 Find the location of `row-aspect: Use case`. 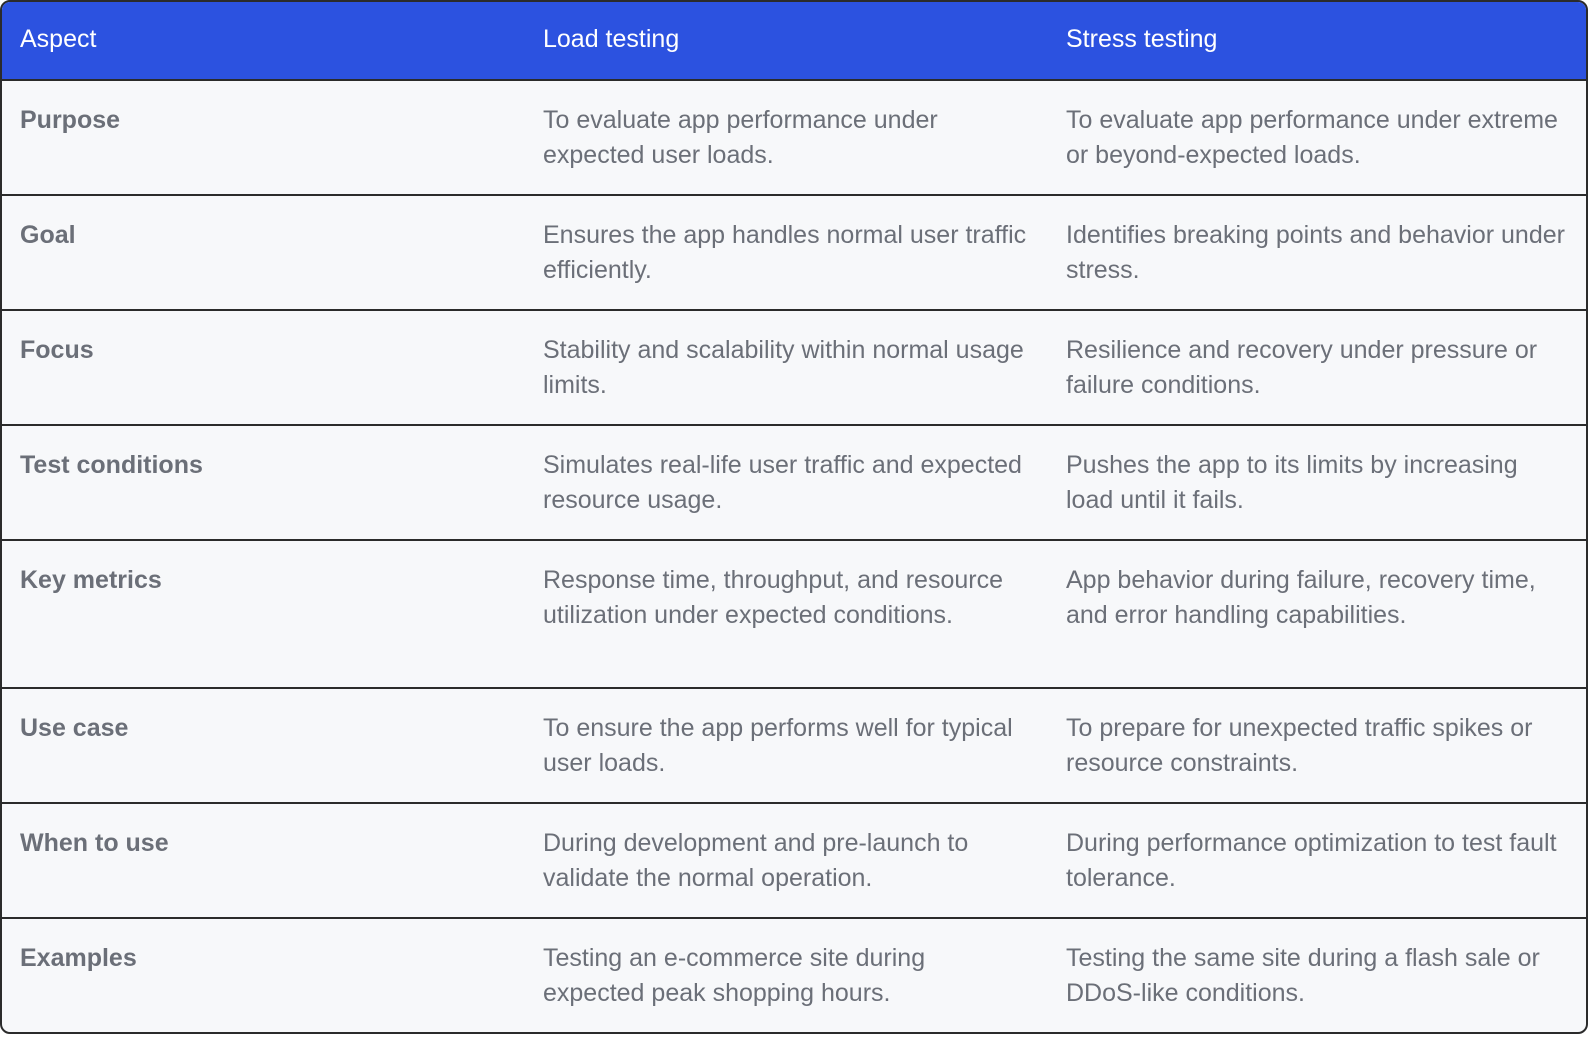

row-aspect: Use case is located at coordinates (74, 728).